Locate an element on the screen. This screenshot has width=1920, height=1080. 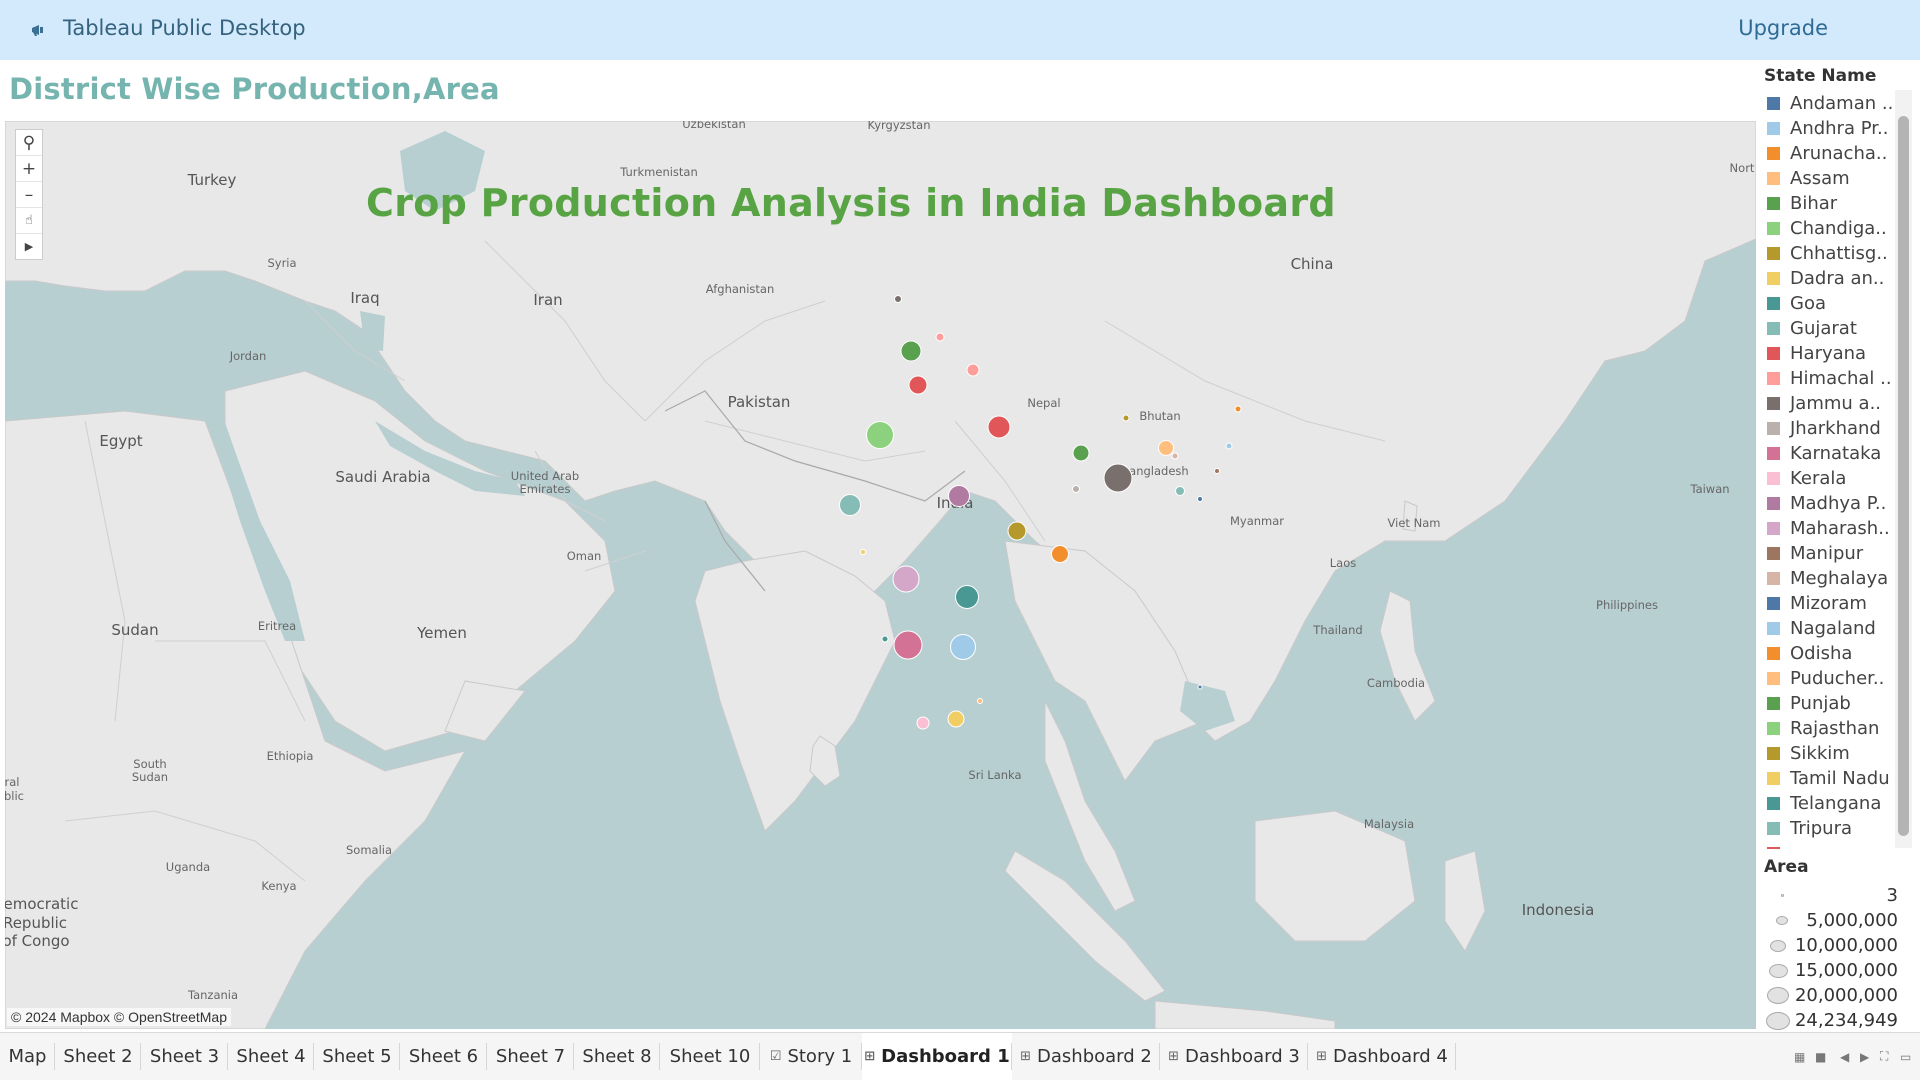
tab-sheet-2: Sheet 2 is located at coordinates (98, 1056).